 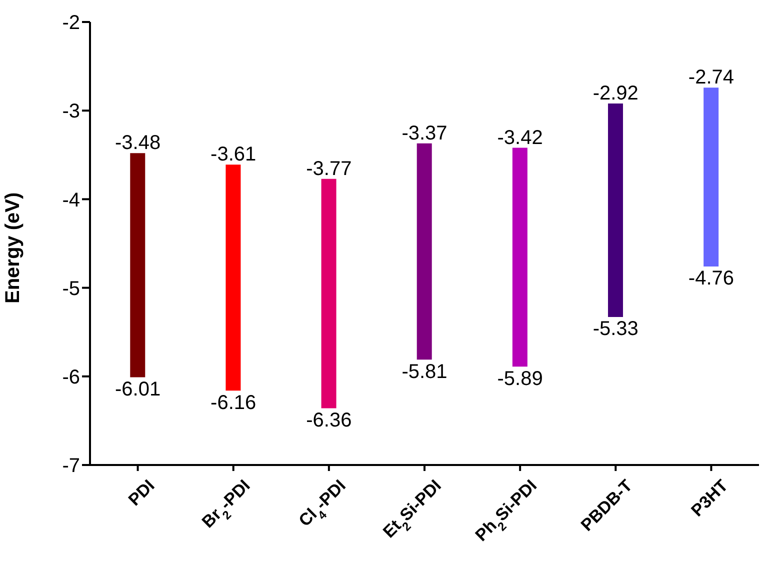 What do you see at coordinates (71, 289) in the screenshot?
I see `y-tick-label: -5` at bounding box center [71, 289].